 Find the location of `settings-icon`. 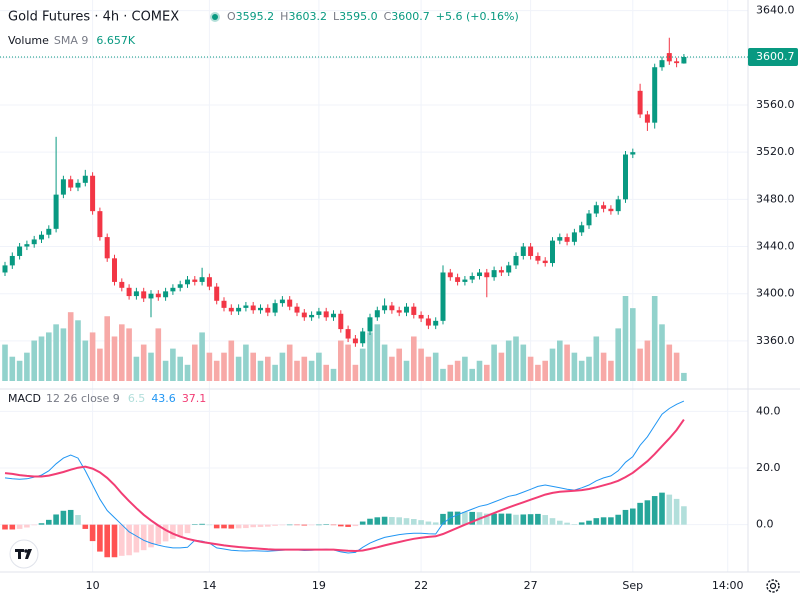

settings-icon is located at coordinates (773, 586).